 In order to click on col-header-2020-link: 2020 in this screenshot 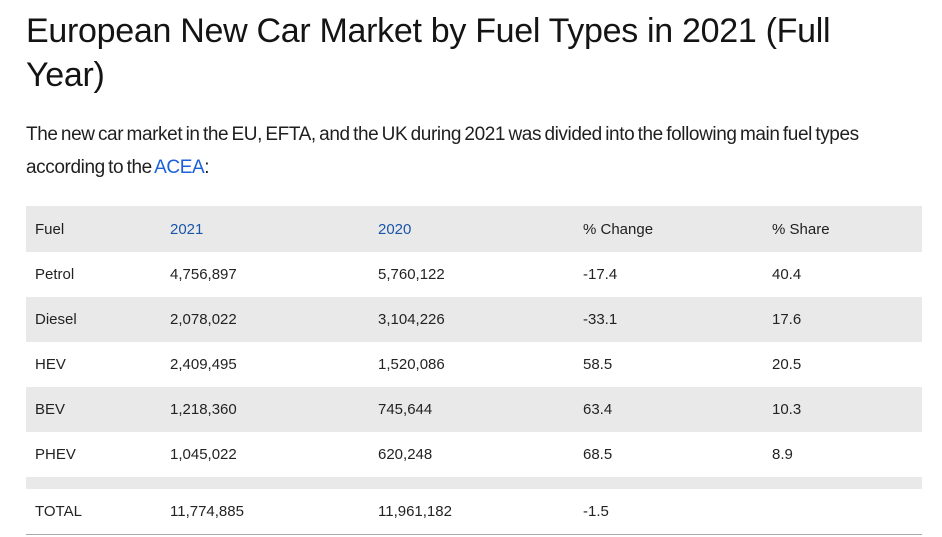, I will do `click(395, 229)`.